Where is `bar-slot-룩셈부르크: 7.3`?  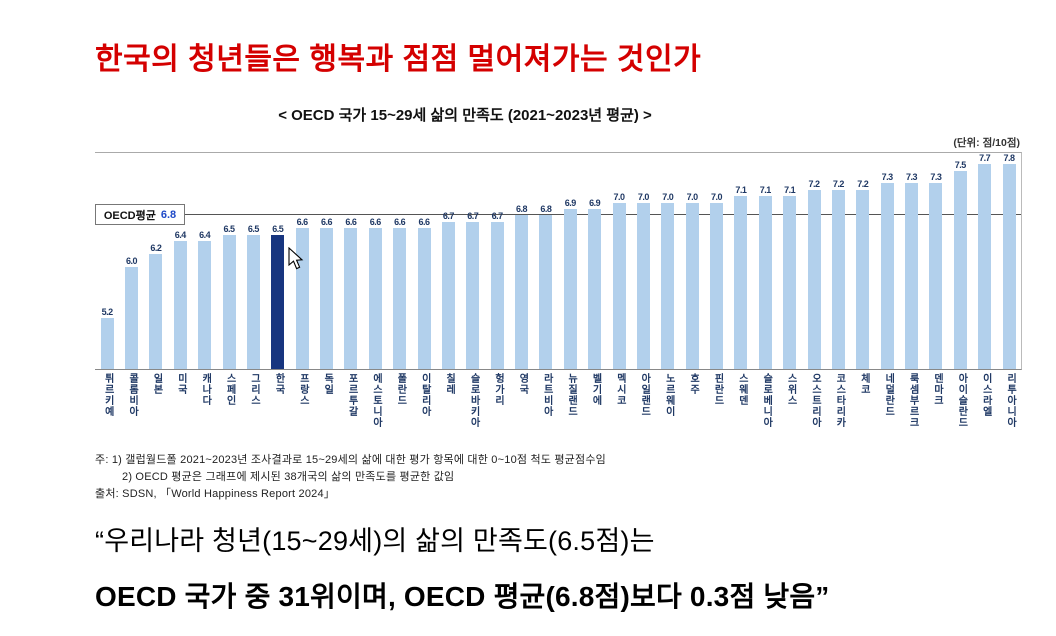 bar-slot-룩셈부르크: 7.3 is located at coordinates (911, 261).